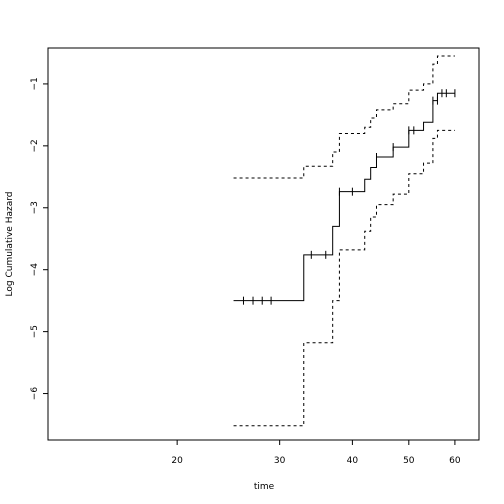  What do you see at coordinates (353, 461) in the screenshot?
I see `x-tick-label: 40` at bounding box center [353, 461].